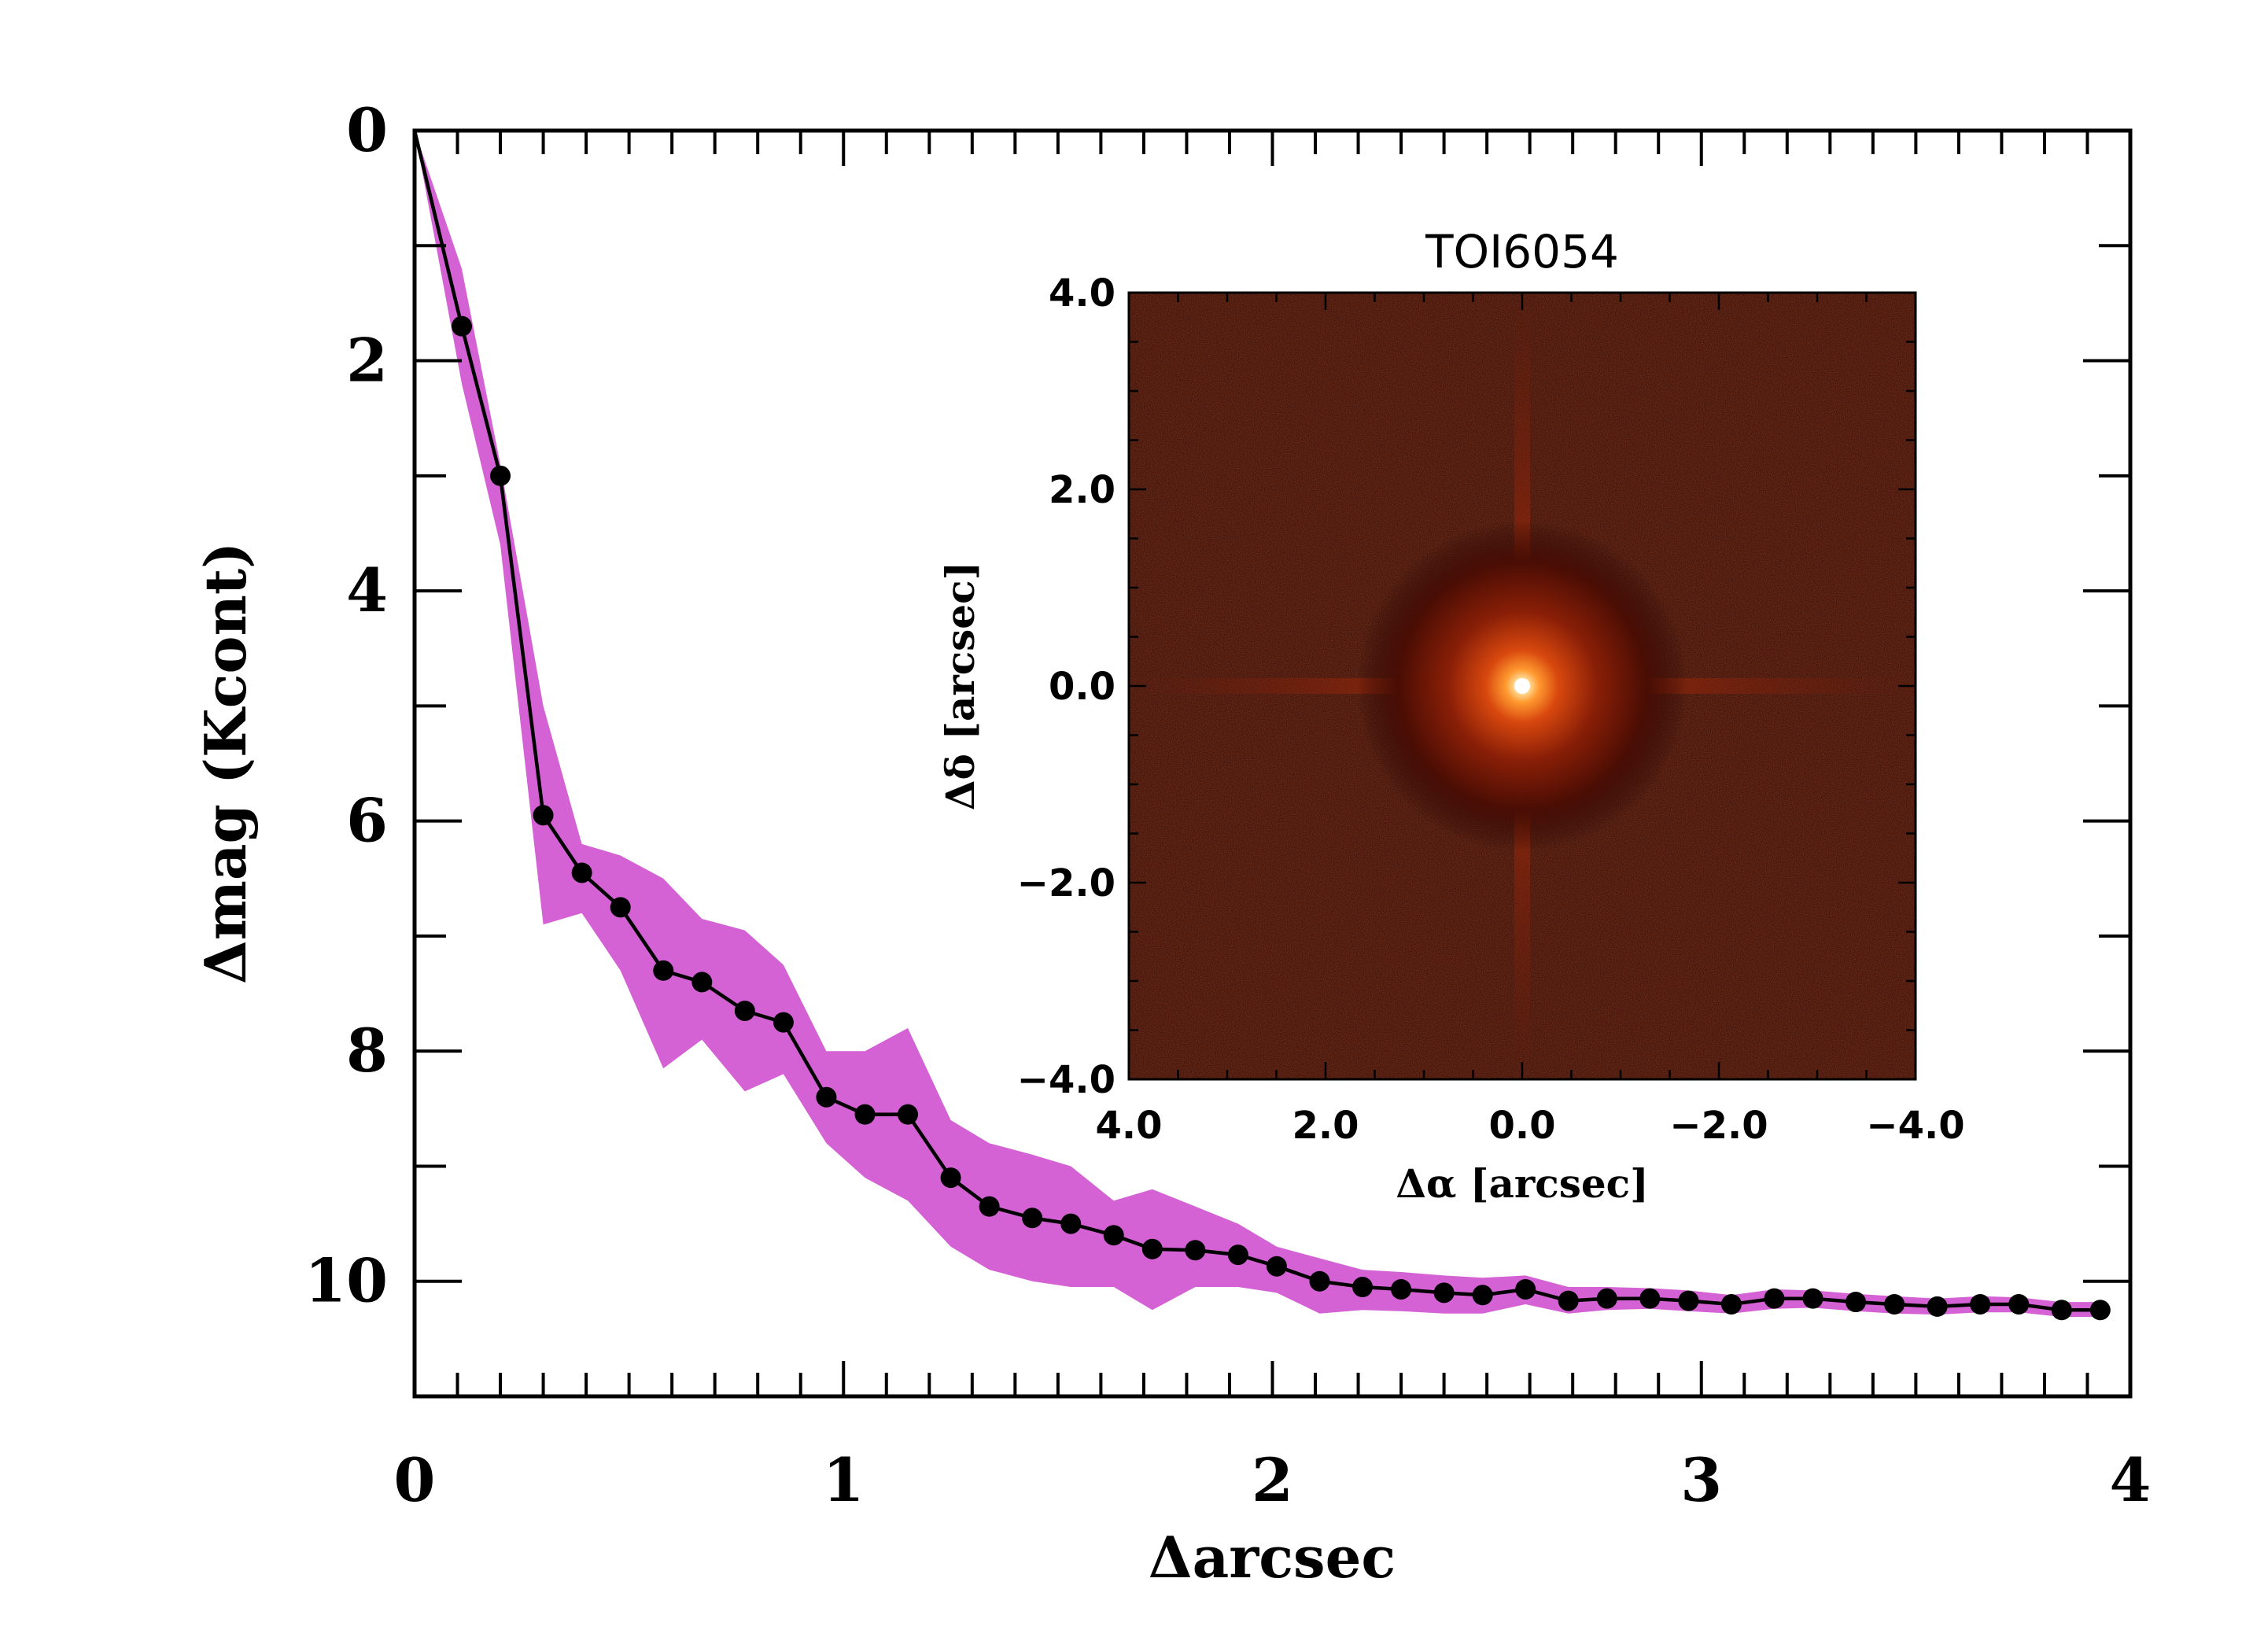  Describe the element at coordinates (960, 686) in the screenshot. I see `inset-y-axis-title: Δδ [arcsec]` at that location.